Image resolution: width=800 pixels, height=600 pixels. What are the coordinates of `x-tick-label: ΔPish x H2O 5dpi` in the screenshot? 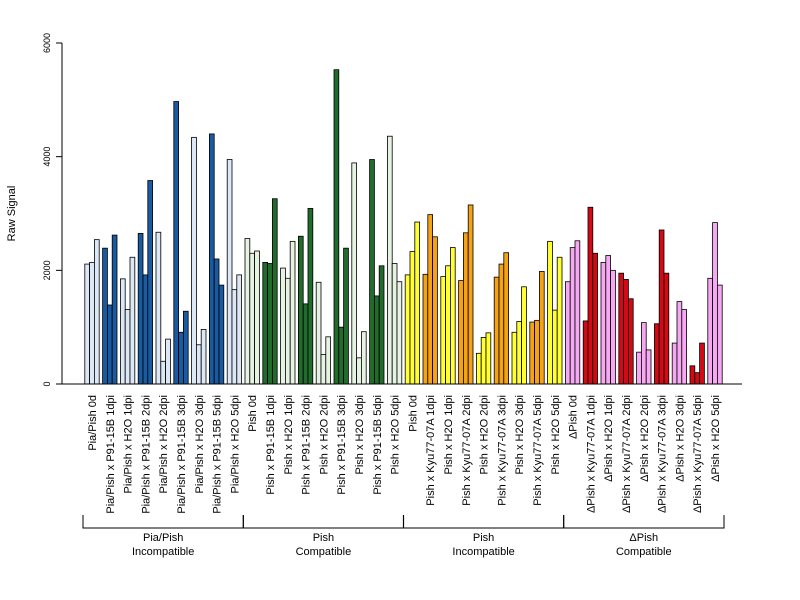 It's located at (716, 438).